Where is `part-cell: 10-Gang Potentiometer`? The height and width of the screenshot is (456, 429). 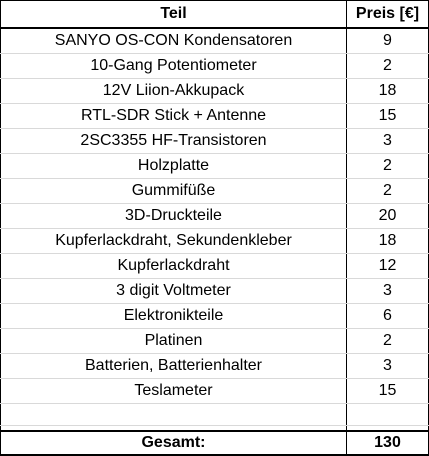
part-cell: 10-Gang Potentiometer is located at coordinates (173, 66).